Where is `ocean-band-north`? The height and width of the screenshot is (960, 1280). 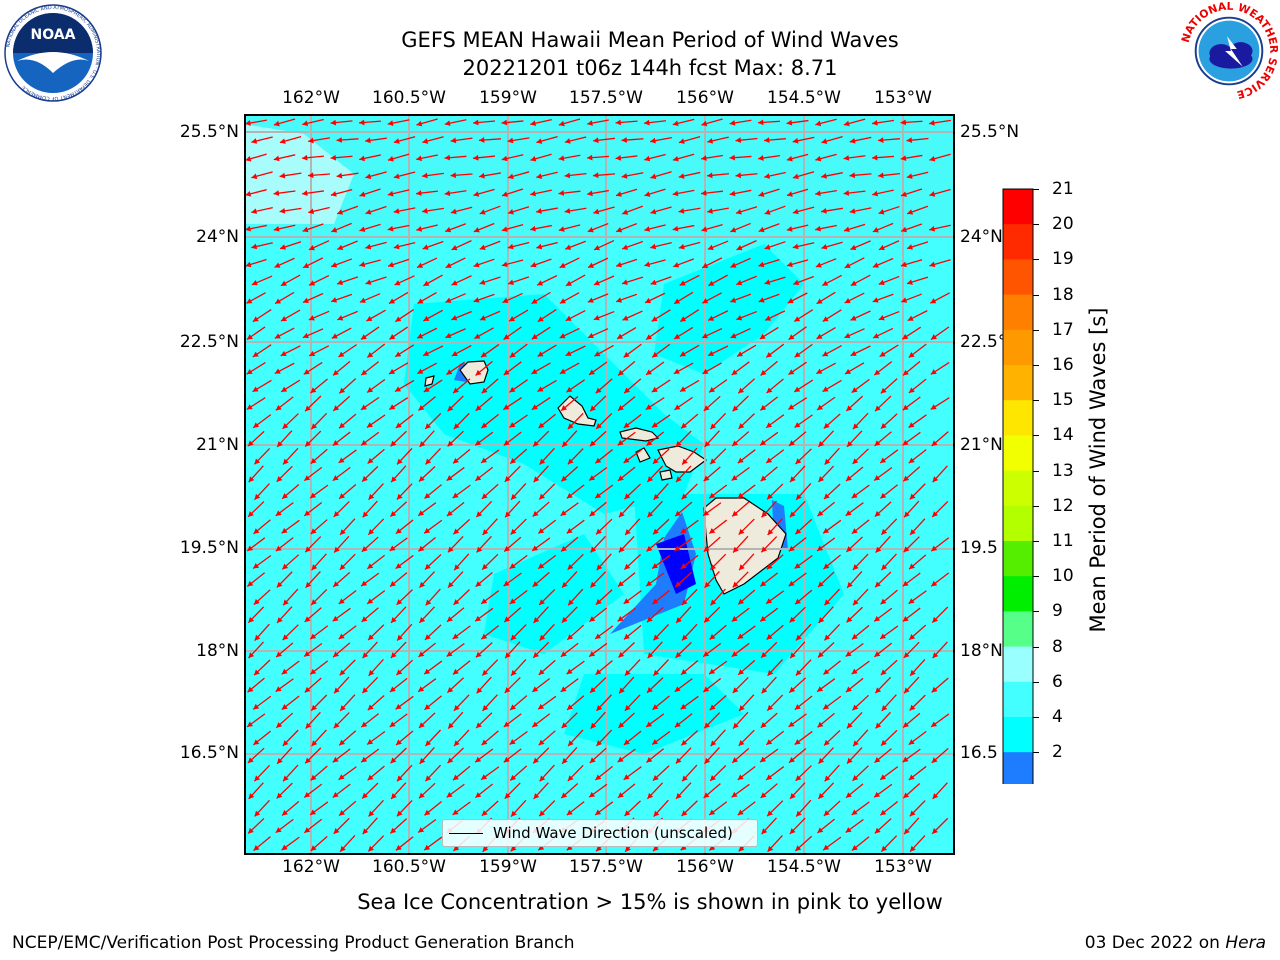
ocean-band-north is located at coordinates (599, 176).